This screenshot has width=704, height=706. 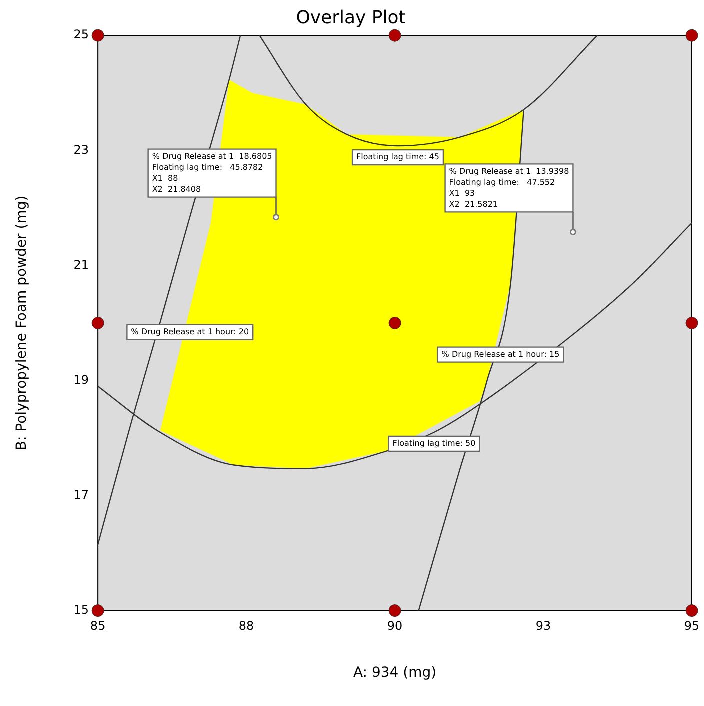 I want to click on annotation: % Drug Release at 1 18.6805 Floating lag time: 45.8782 X1 88 X2 21.8408, so click(x=212, y=173).